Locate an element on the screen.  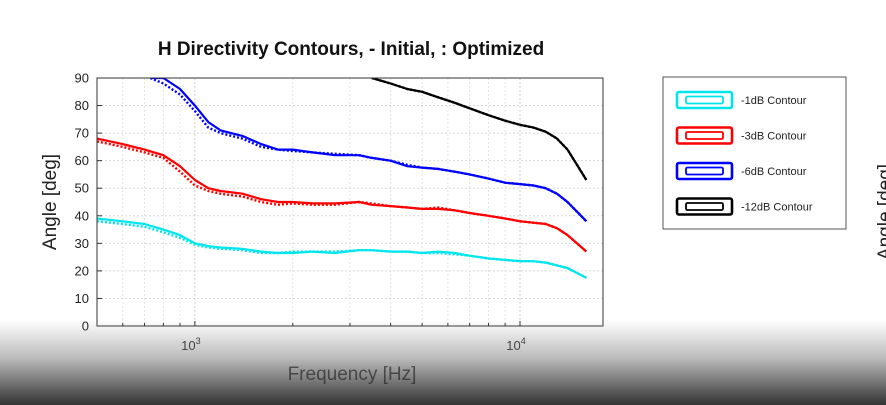
legend-swatch-inner-12dbcontour is located at coordinates (704, 206).